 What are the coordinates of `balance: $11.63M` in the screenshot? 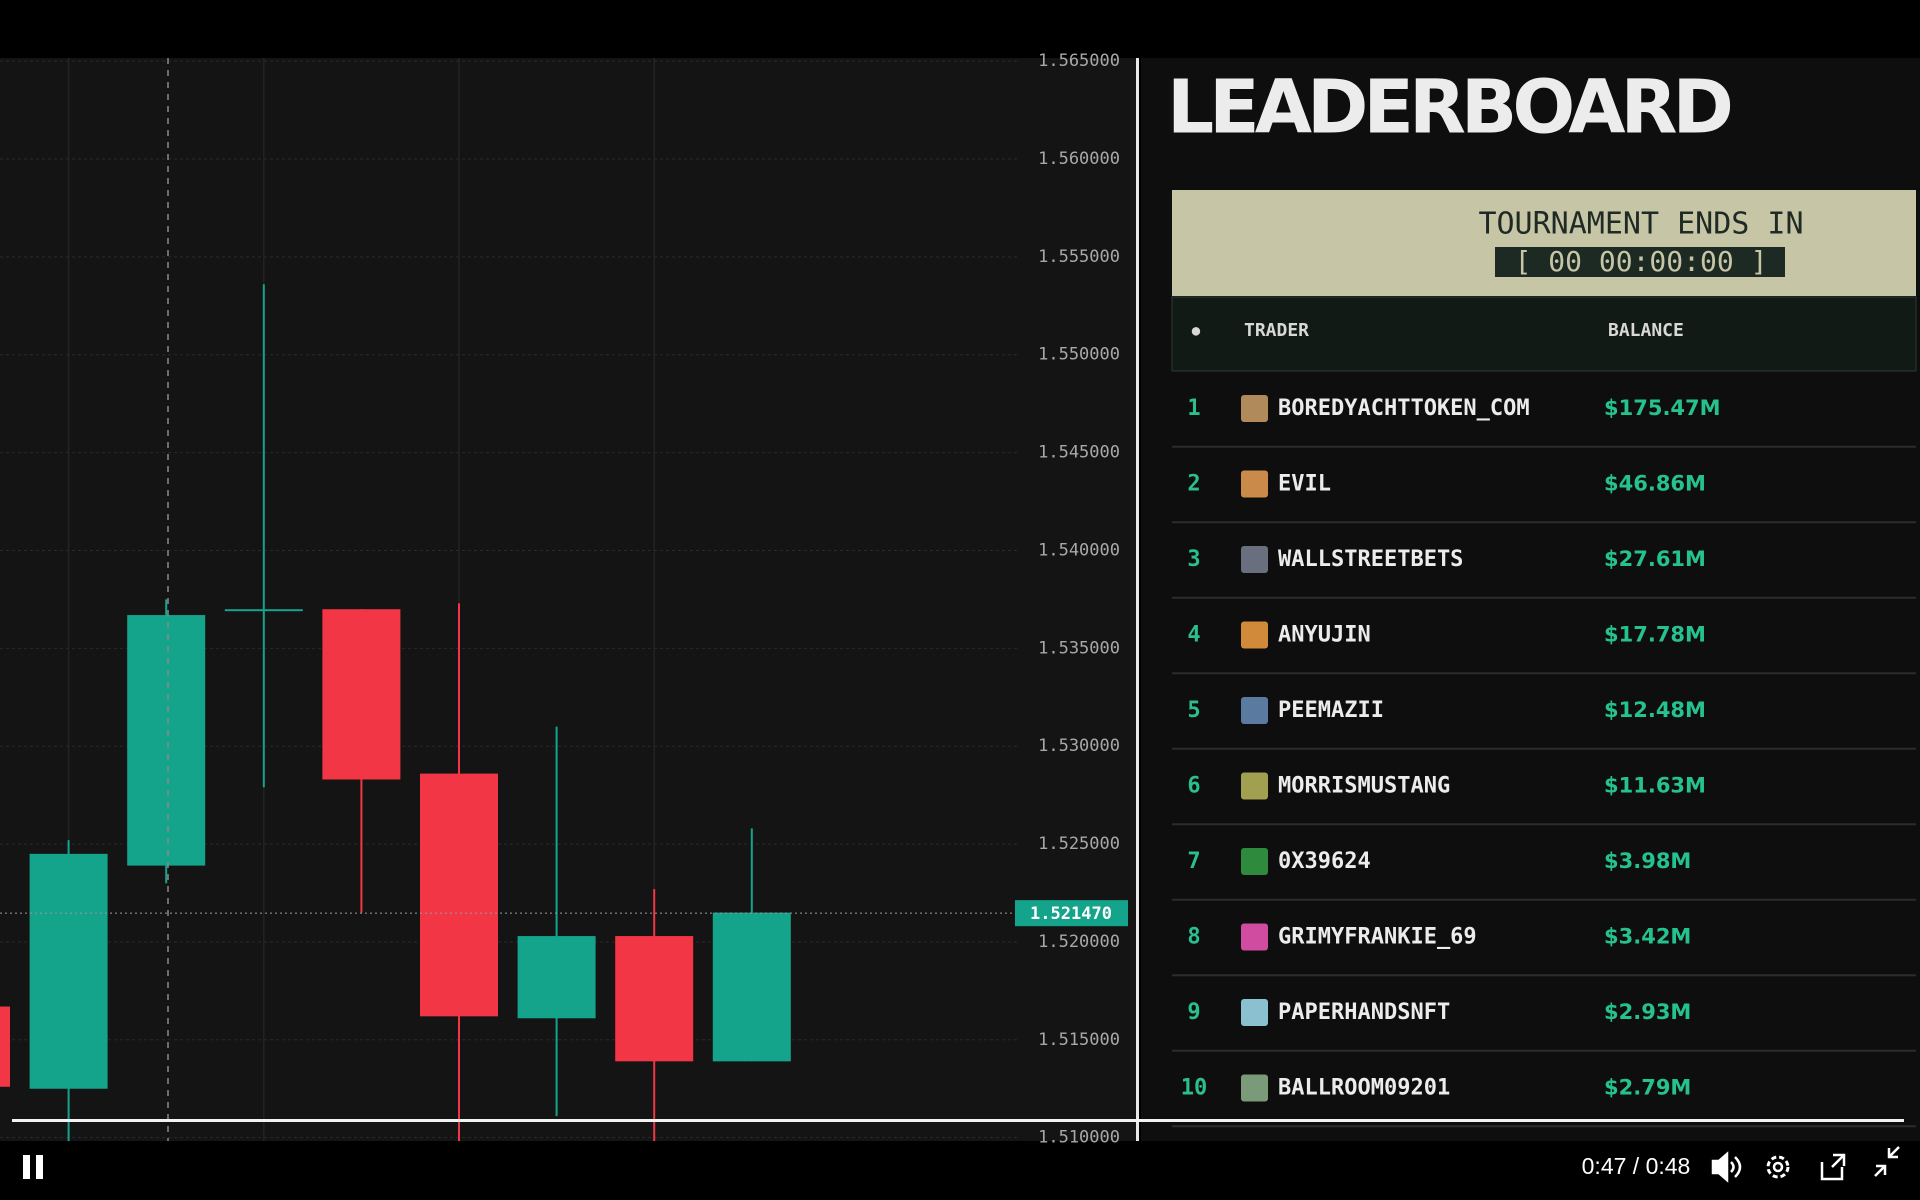 It's located at (1655, 786).